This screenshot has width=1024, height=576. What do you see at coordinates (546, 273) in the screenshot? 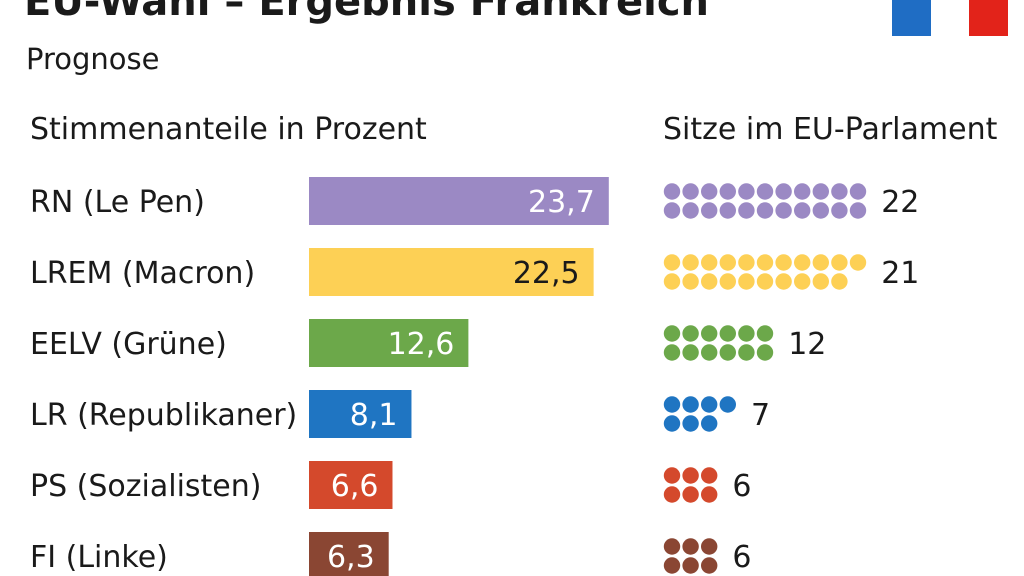
I see `bar-value-label: 22,5` at bounding box center [546, 273].